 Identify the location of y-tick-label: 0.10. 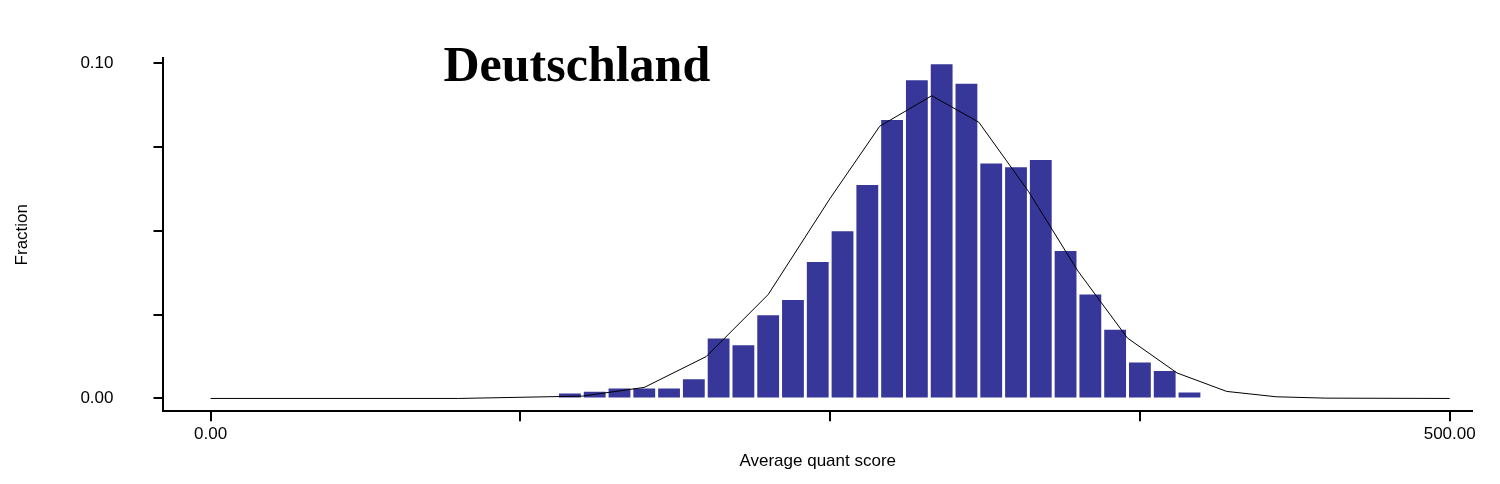
(97, 62).